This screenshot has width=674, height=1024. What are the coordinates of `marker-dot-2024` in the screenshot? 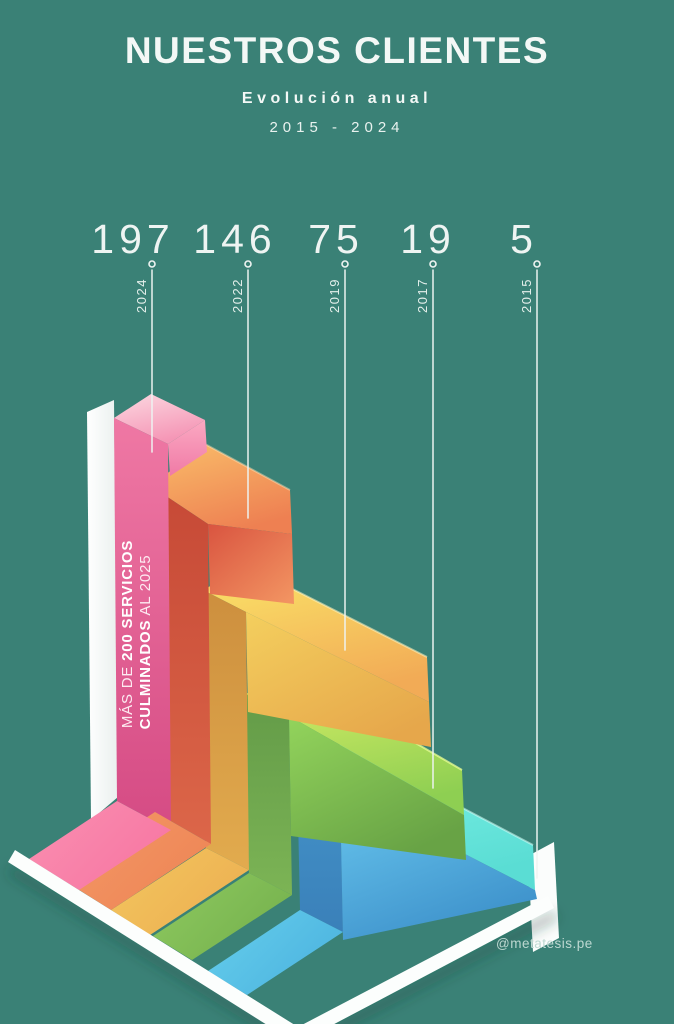 It's located at (152, 264).